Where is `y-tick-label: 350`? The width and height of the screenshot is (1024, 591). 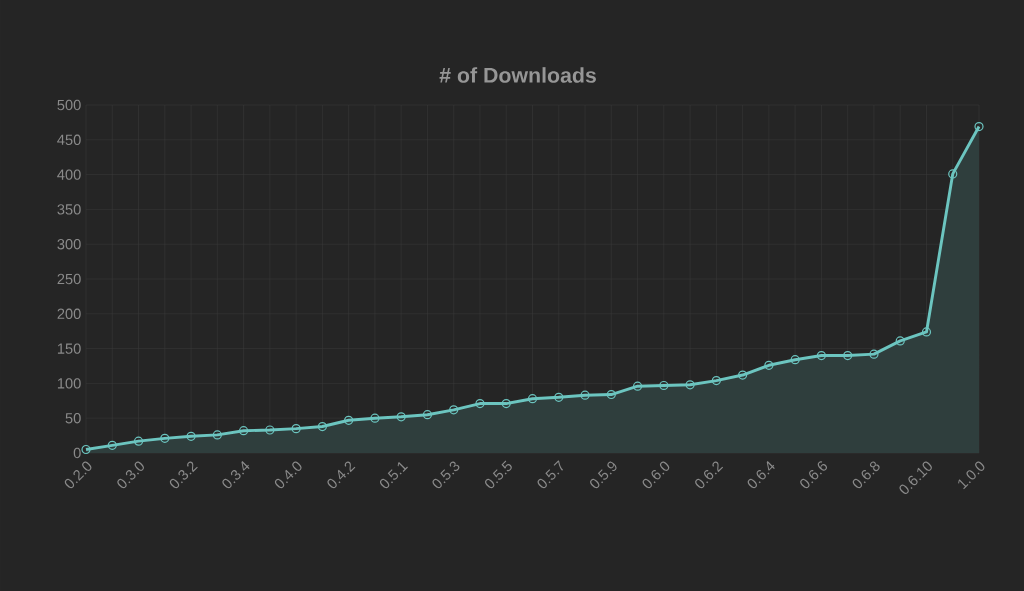 y-tick-label: 350 is located at coordinates (69, 209).